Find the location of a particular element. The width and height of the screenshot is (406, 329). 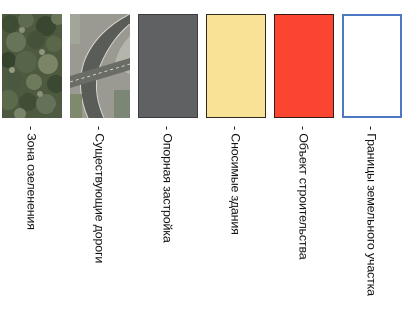

legend-label-reference-buildings: - Опорная застройка is located at coordinates (167, 184).